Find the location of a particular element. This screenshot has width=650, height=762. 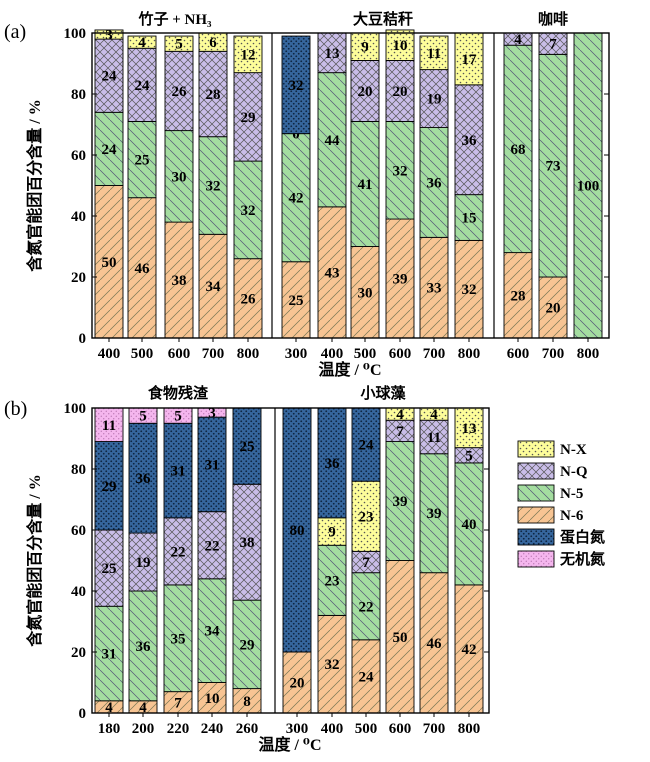

x-tick-label: 500 is located at coordinates (366, 729).